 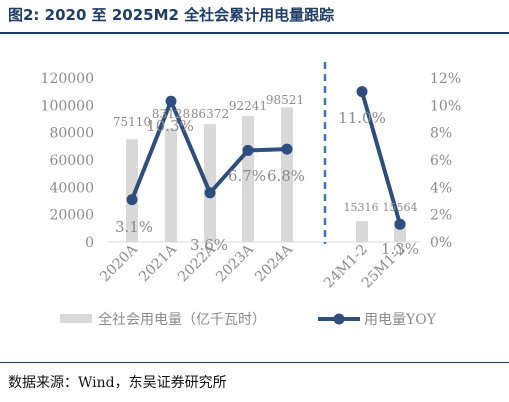 What do you see at coordinates (287, 149) in the screenshot?
I see `yoy-point-2024A` at bounding box center [287, 149].